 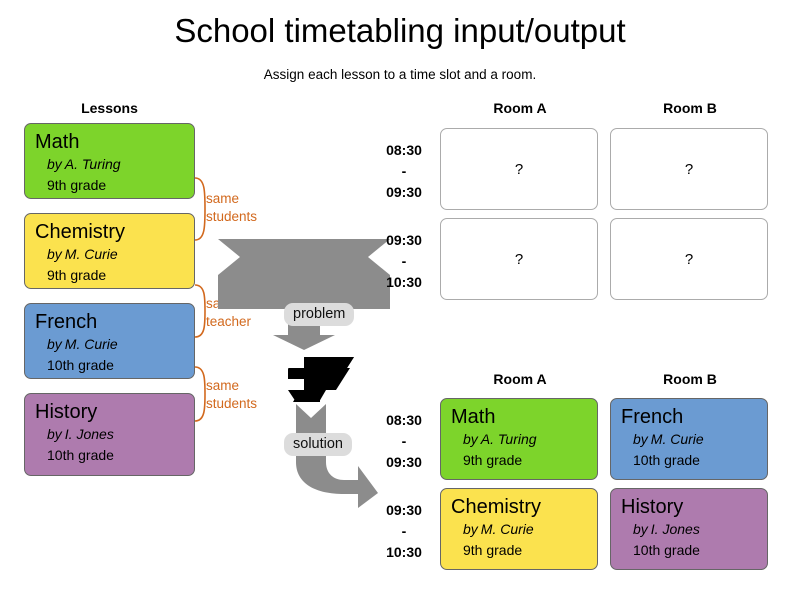 I want to click on output-cell-slot1-room-a: Math by A. Turing 9th grade, so click(x=519, y=439).